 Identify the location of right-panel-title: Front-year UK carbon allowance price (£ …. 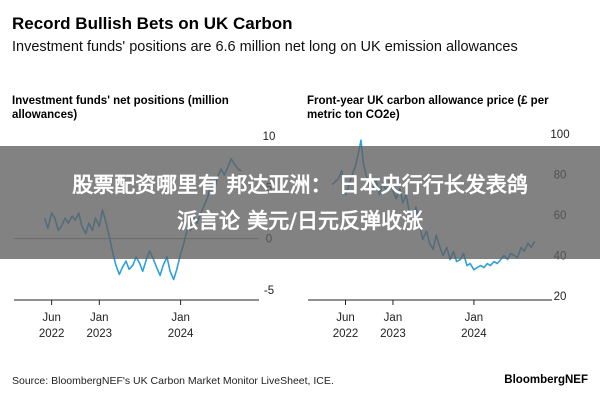
(428, 108).